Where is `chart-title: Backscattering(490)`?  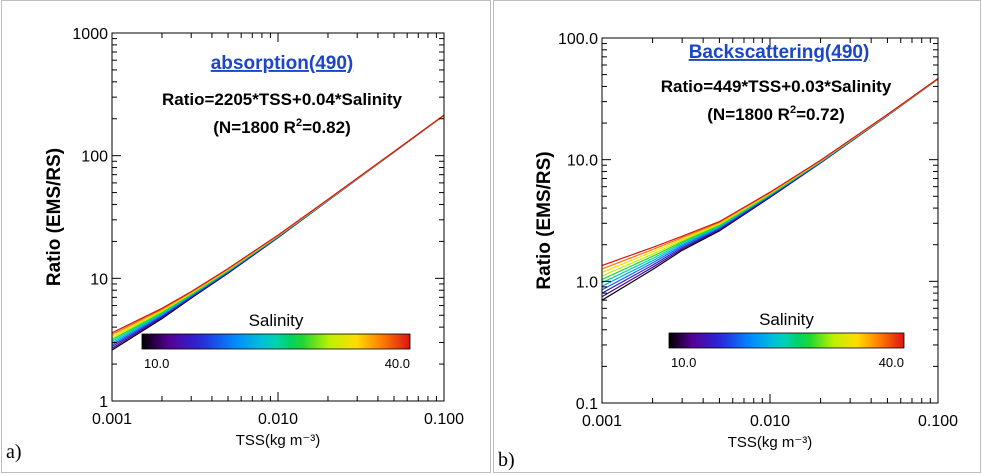
chart-title: Backscattering(490) is located at coordinates (779, 52).